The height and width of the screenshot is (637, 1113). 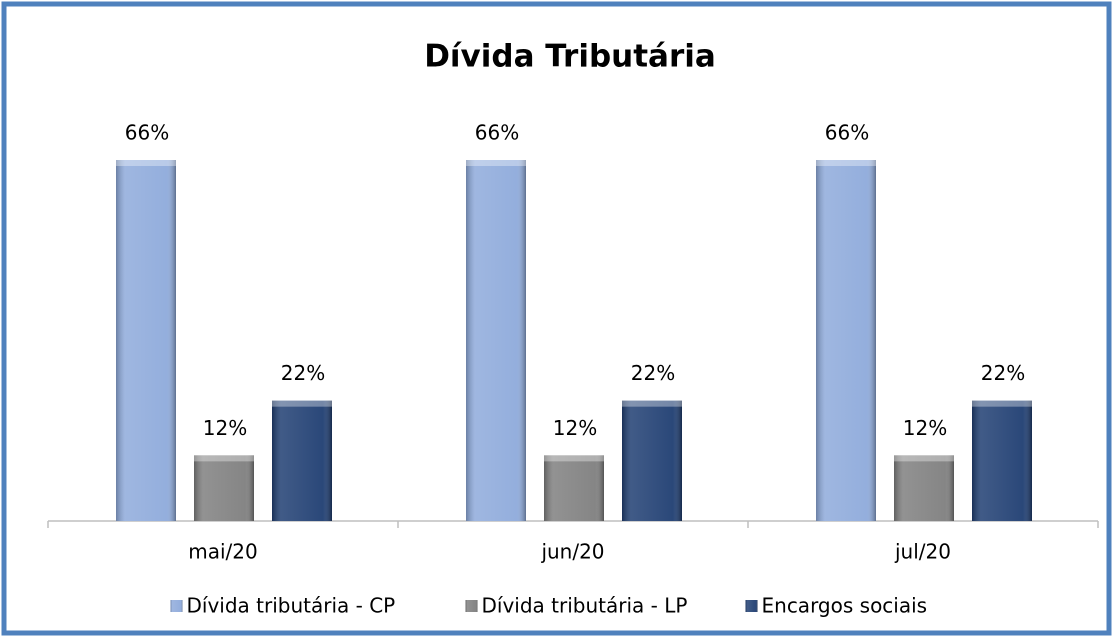 I want to click on legend-label: Dívida tributária - CP, so click(x=291, y=606).